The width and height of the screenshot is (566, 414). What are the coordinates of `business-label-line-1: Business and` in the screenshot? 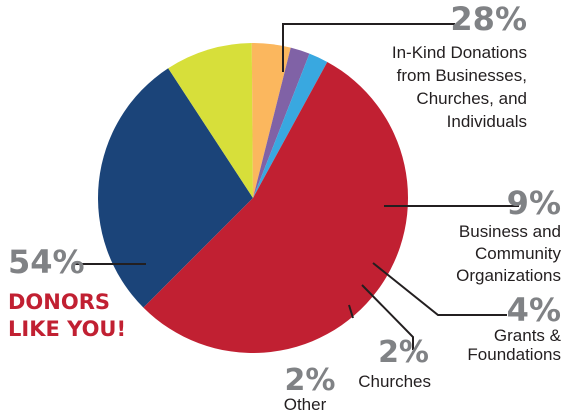 It's located at (510, 231).